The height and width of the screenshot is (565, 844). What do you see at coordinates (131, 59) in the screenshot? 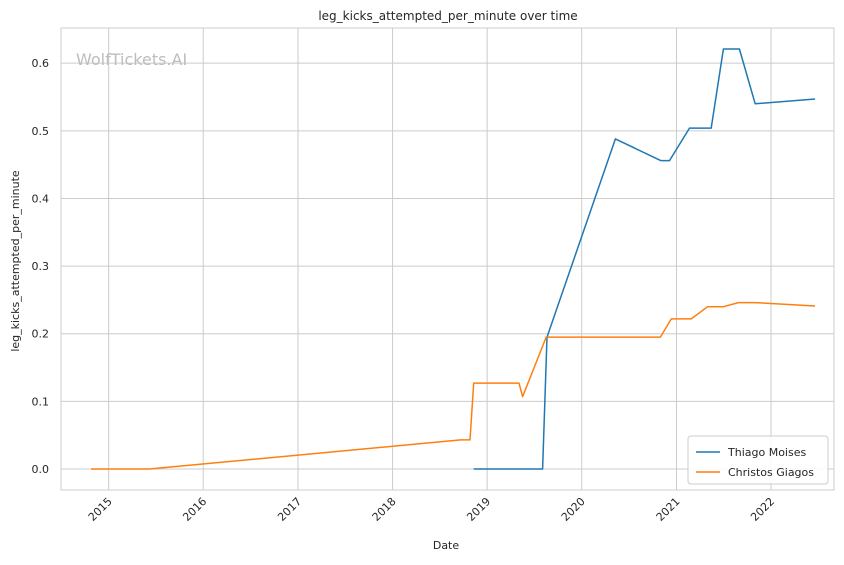
I see `watermark: WolfTickets.AI` at bounding box center [131, 59].